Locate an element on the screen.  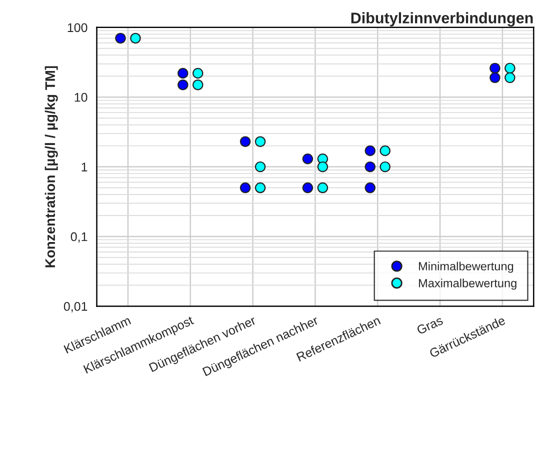
y-axis-title: Konzentration [µg/l / µg/kg TM] is located at coordinates (51, 167).